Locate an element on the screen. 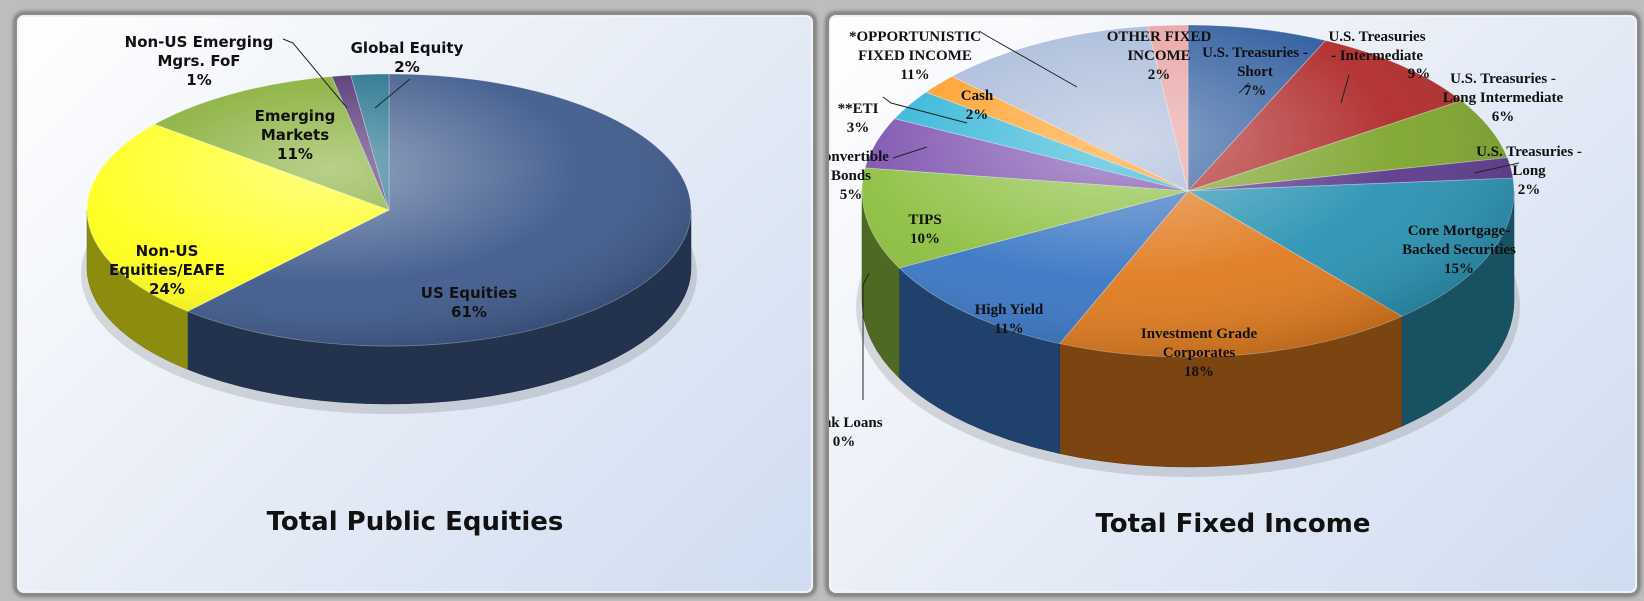  slice-label-us-equities: US Equities is located at coordinates (469, 293).